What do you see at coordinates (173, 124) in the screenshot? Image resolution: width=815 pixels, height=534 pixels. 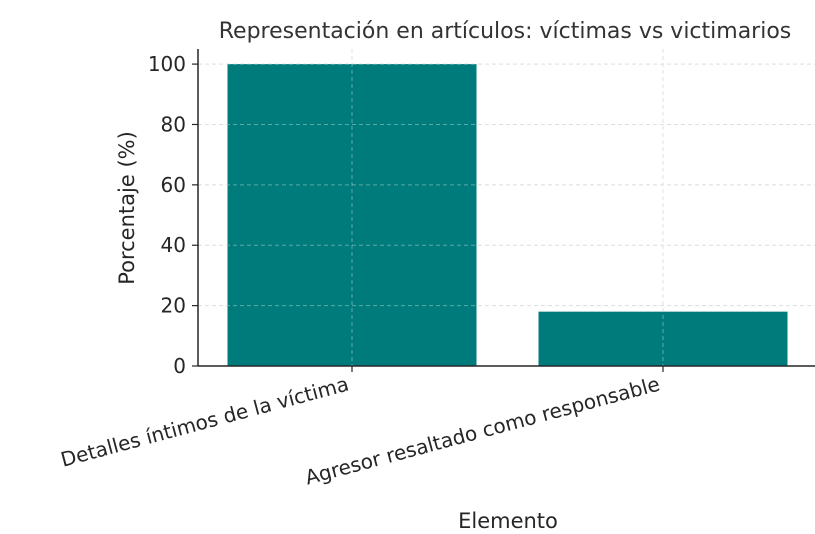 I see `y-tick-label: 80` at bounding box center [173, 124].